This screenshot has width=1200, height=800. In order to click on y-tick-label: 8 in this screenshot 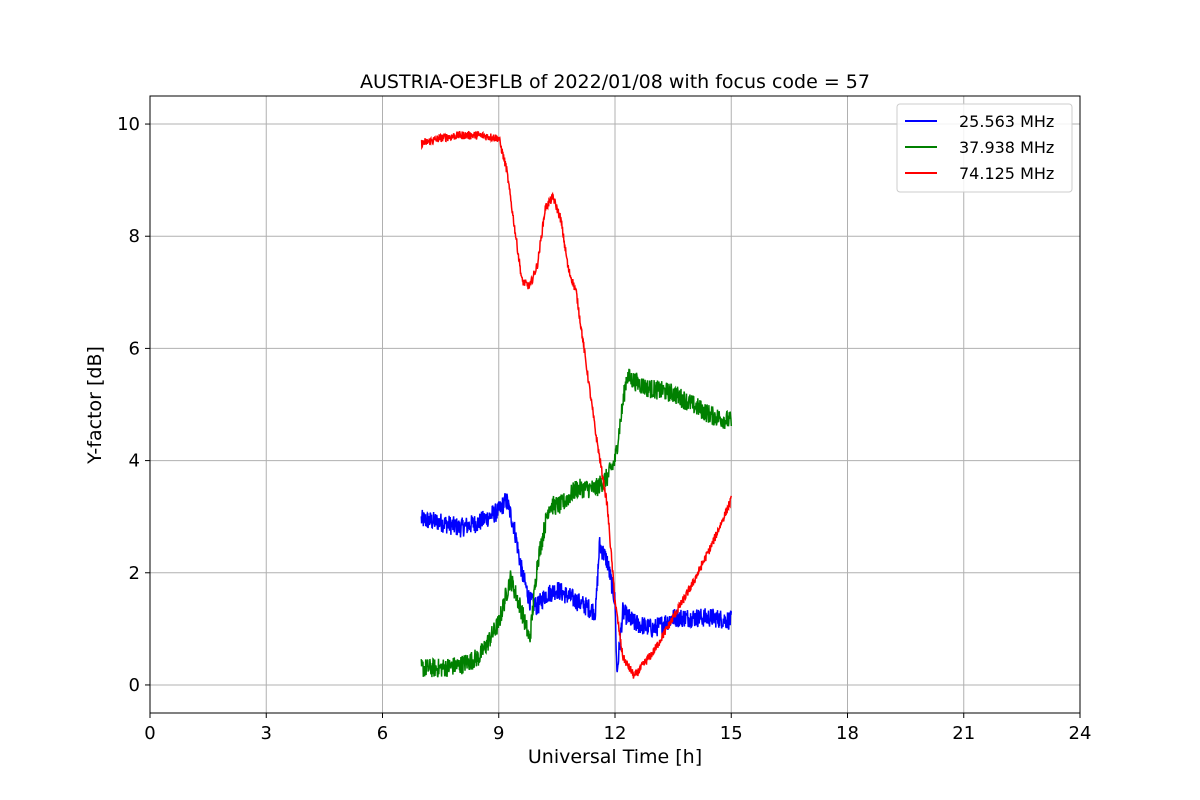, I will do `click(134, 236)`.